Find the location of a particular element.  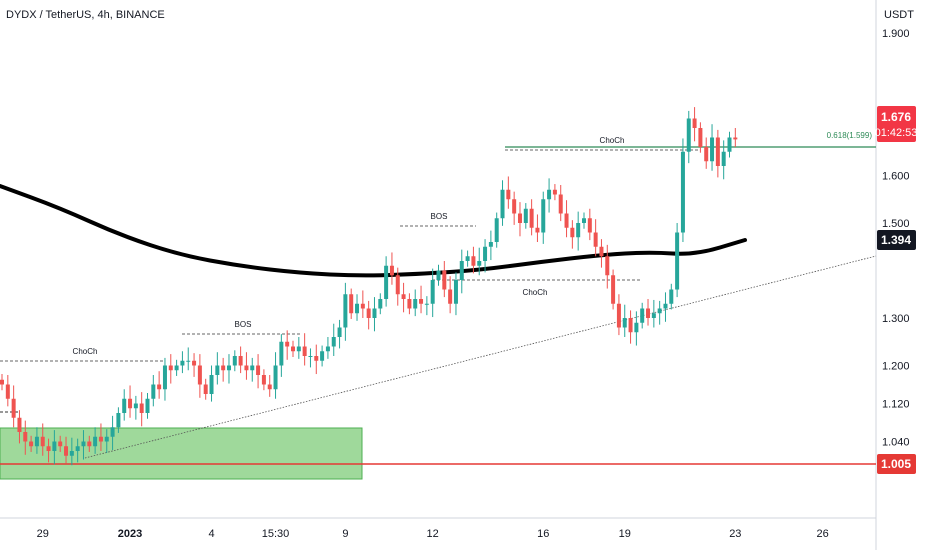

choch-label-1: ChoCh is located at coordinates (85, 351).